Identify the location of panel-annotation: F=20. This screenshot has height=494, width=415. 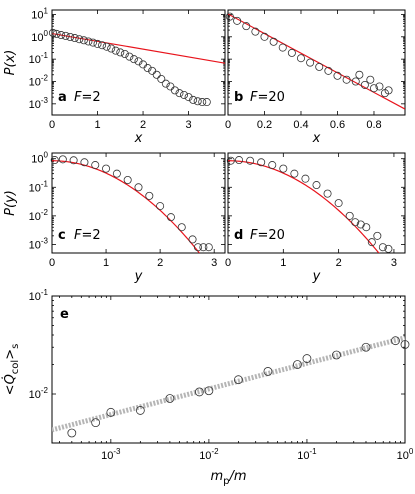
(267, 235).